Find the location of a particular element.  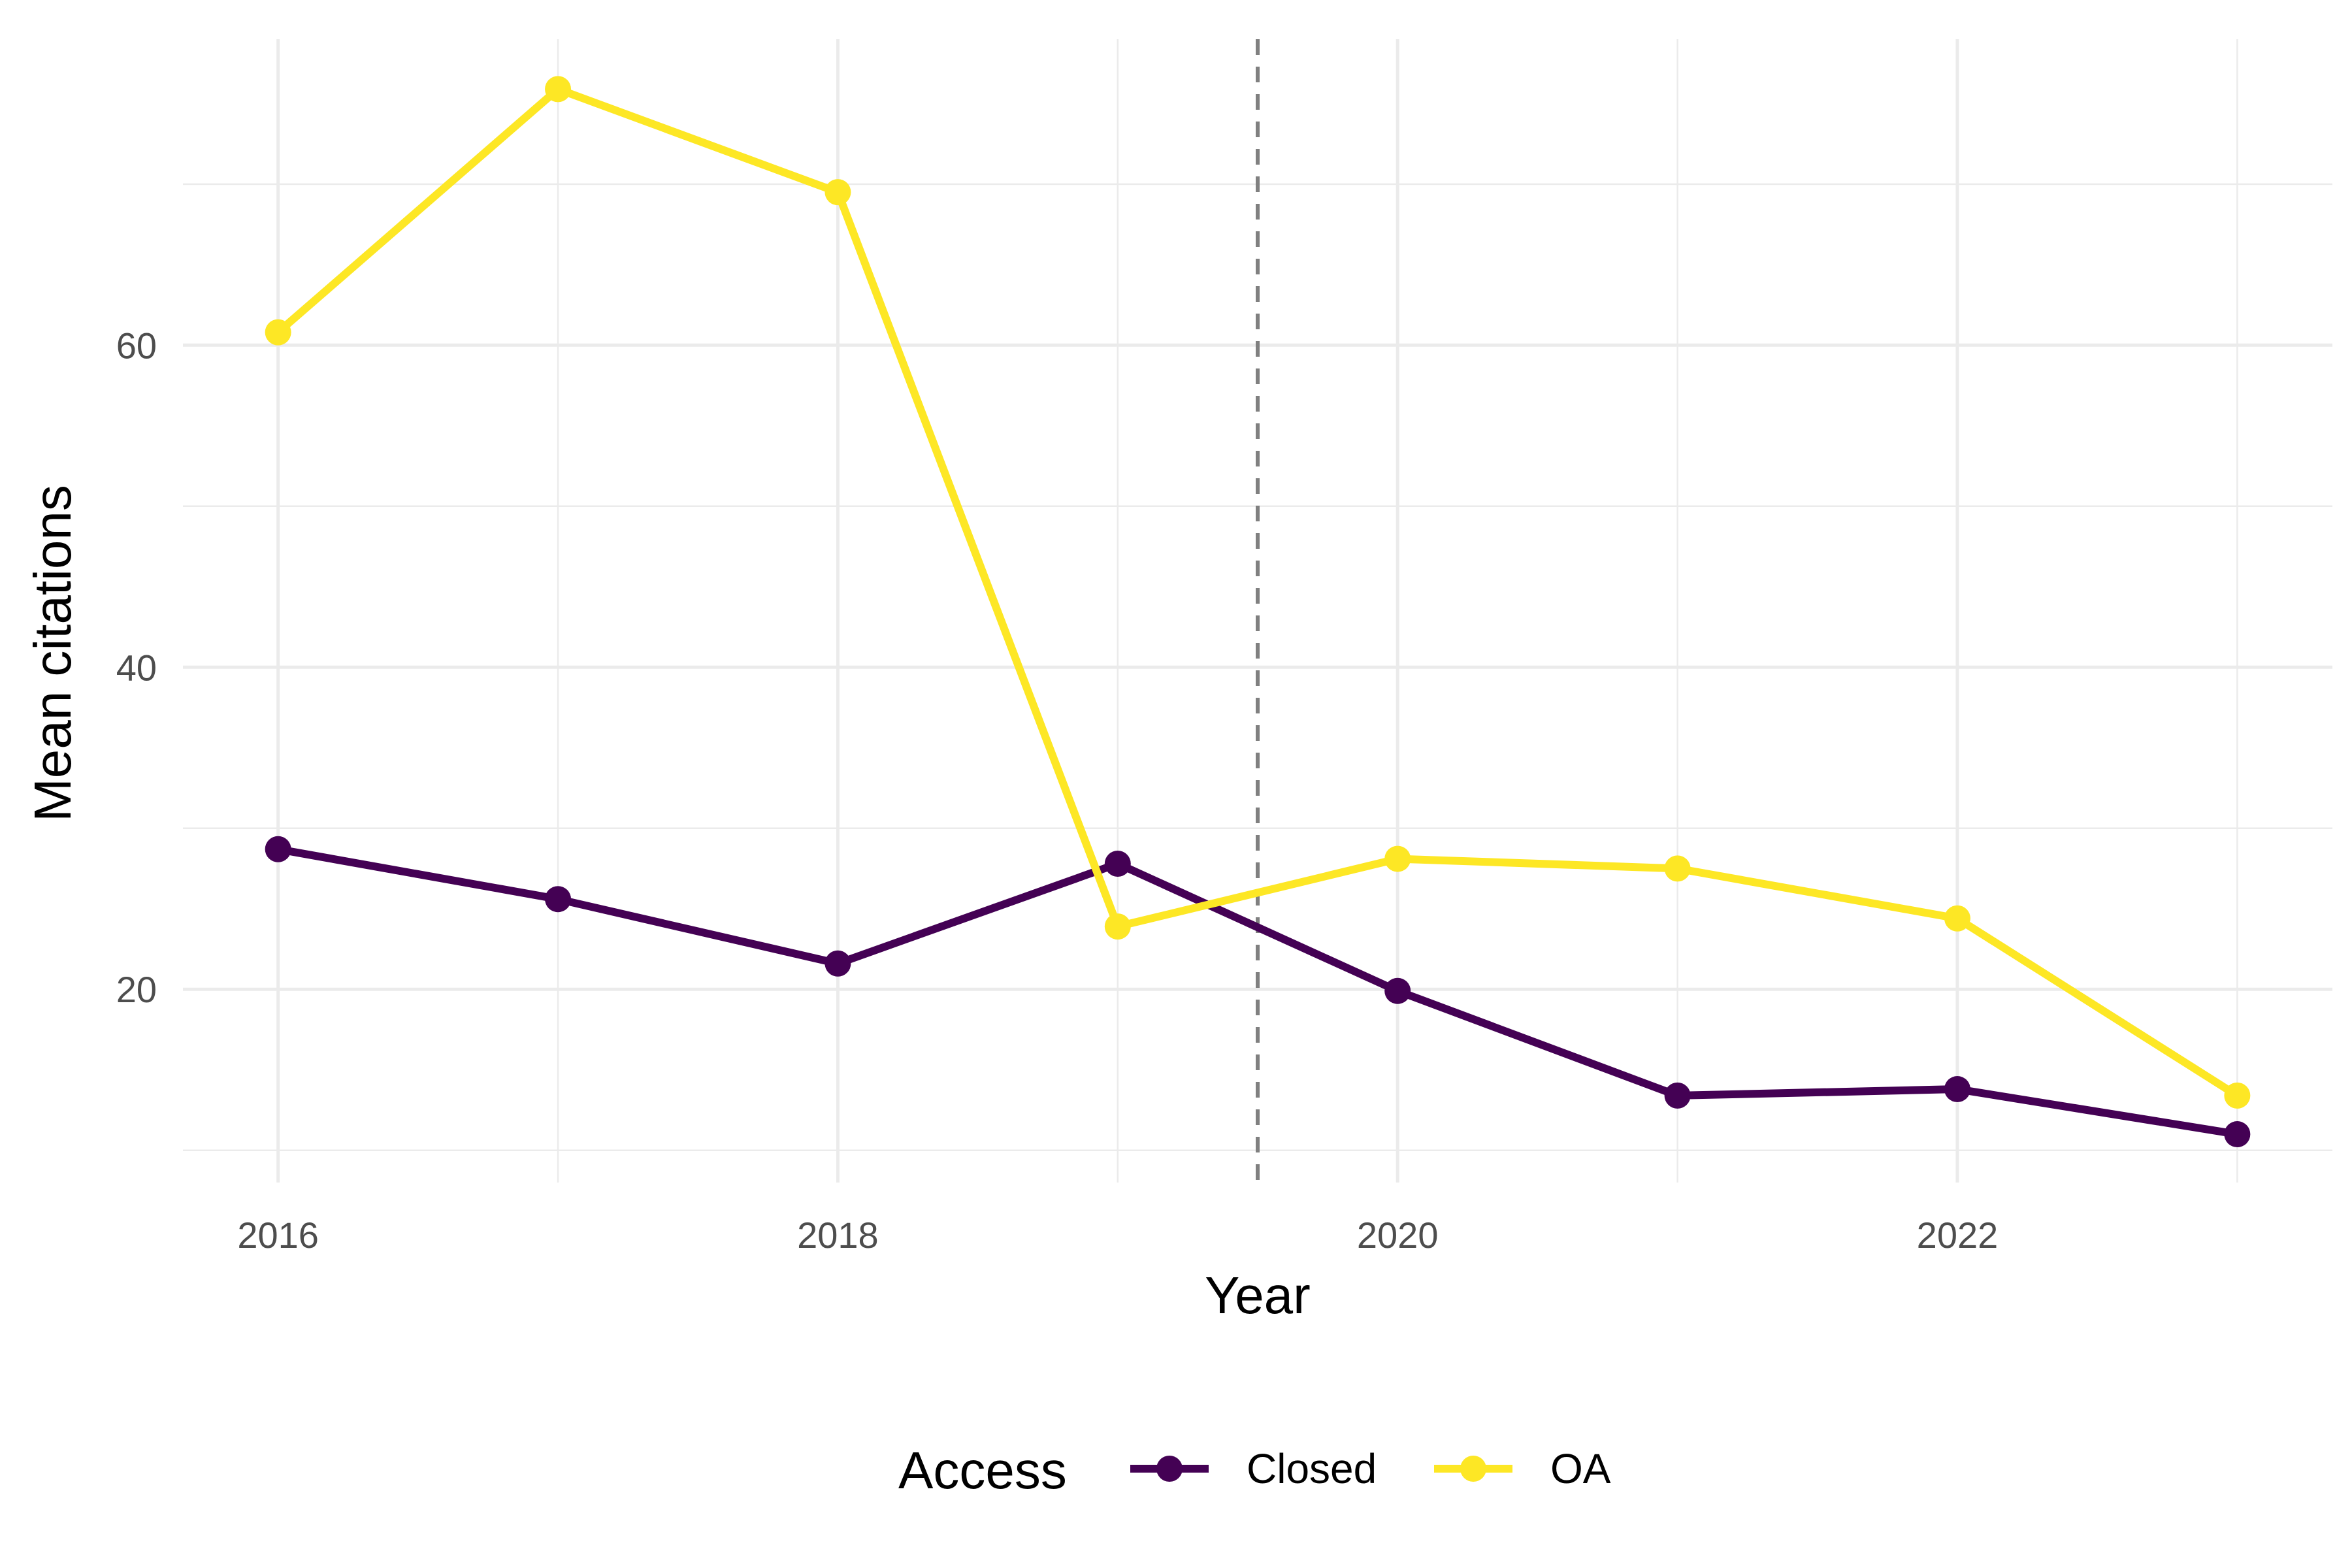

legend-item-oa: OA is located at coordinates (1522, 1468).